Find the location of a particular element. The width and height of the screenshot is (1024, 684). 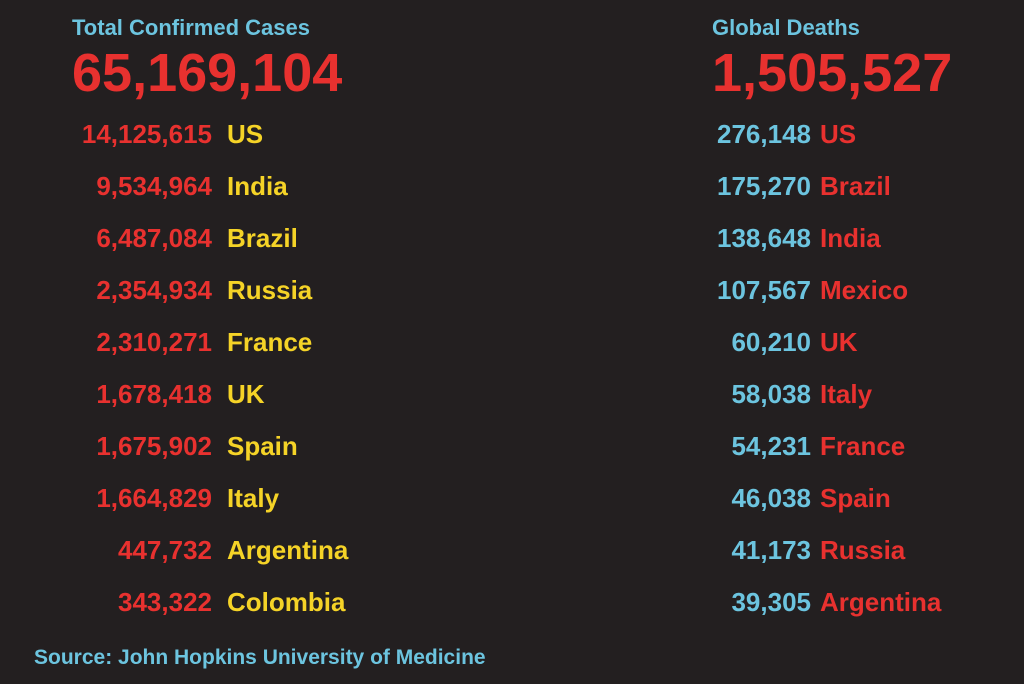

row-country: Mexico is located at coordinates (864, 290).